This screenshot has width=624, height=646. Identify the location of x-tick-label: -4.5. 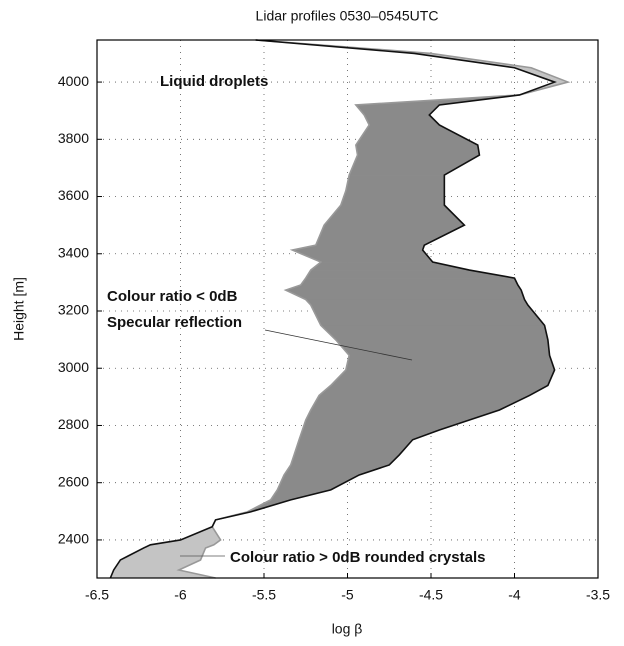
(431, 595).